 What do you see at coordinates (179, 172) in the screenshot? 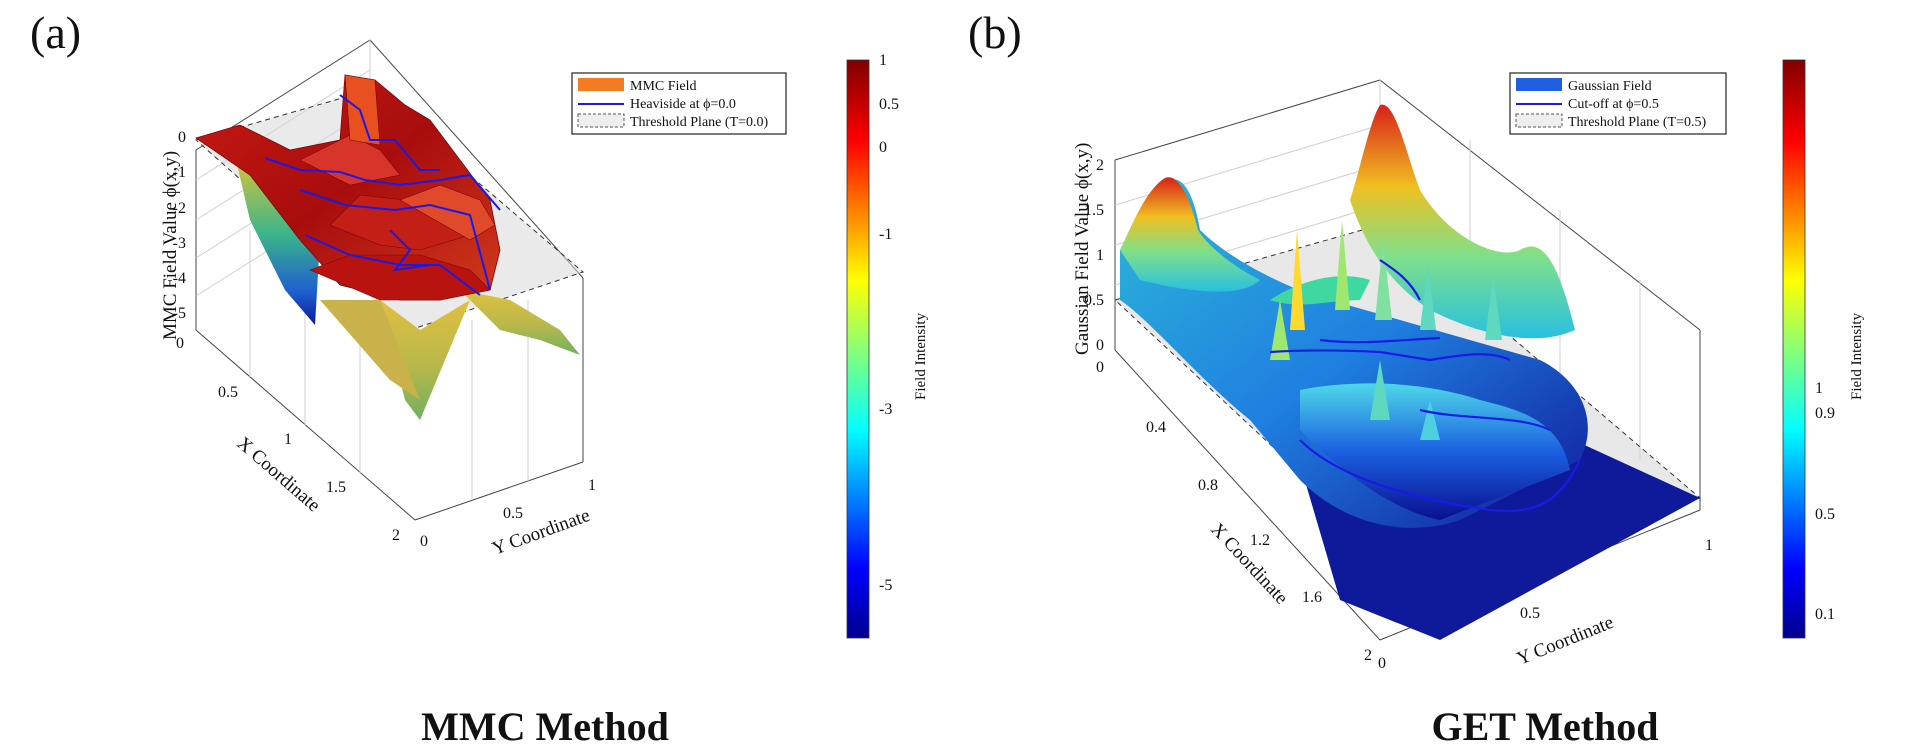
I see `z-tick: -1` at bounding box center [179, 172].